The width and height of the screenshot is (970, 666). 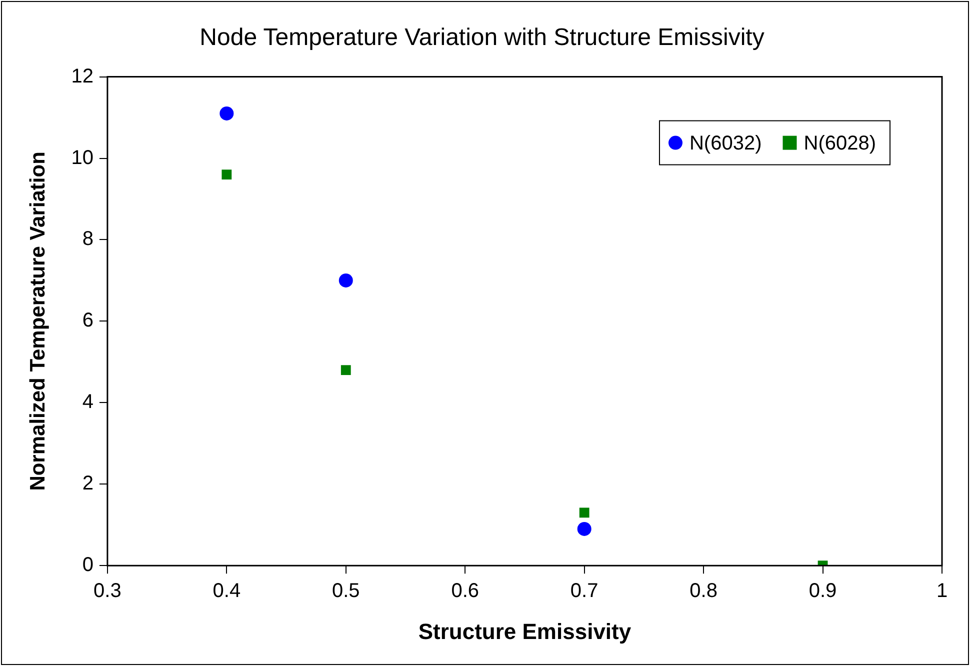 I want to click on legend-label: N(6028), so click(x=840, y=143).